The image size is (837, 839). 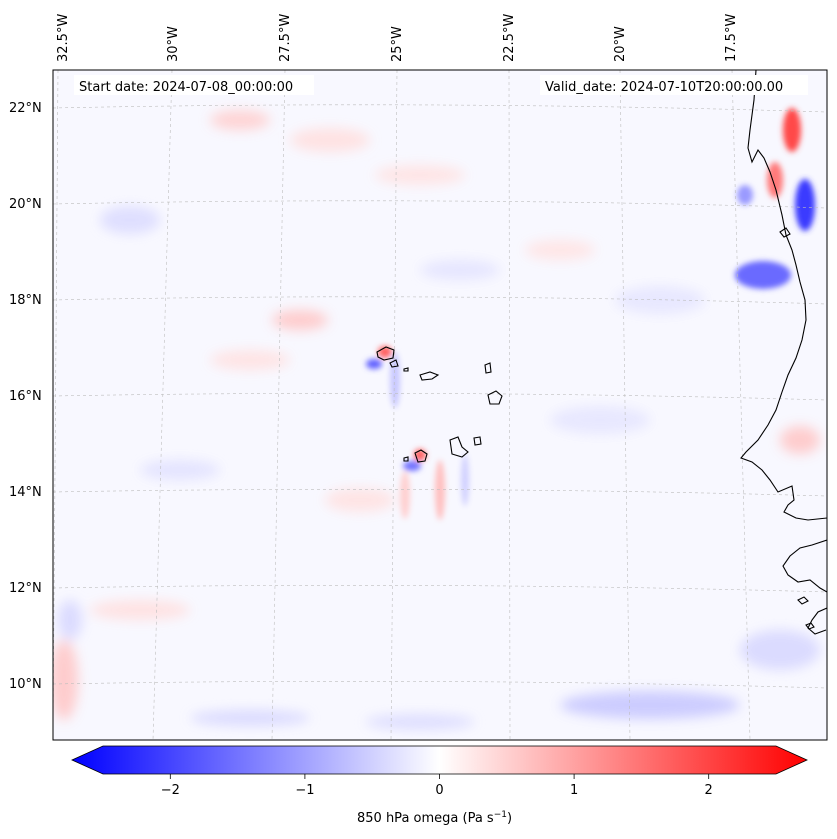 I want to click on bissagos-coast, so click(x=817, y=621).